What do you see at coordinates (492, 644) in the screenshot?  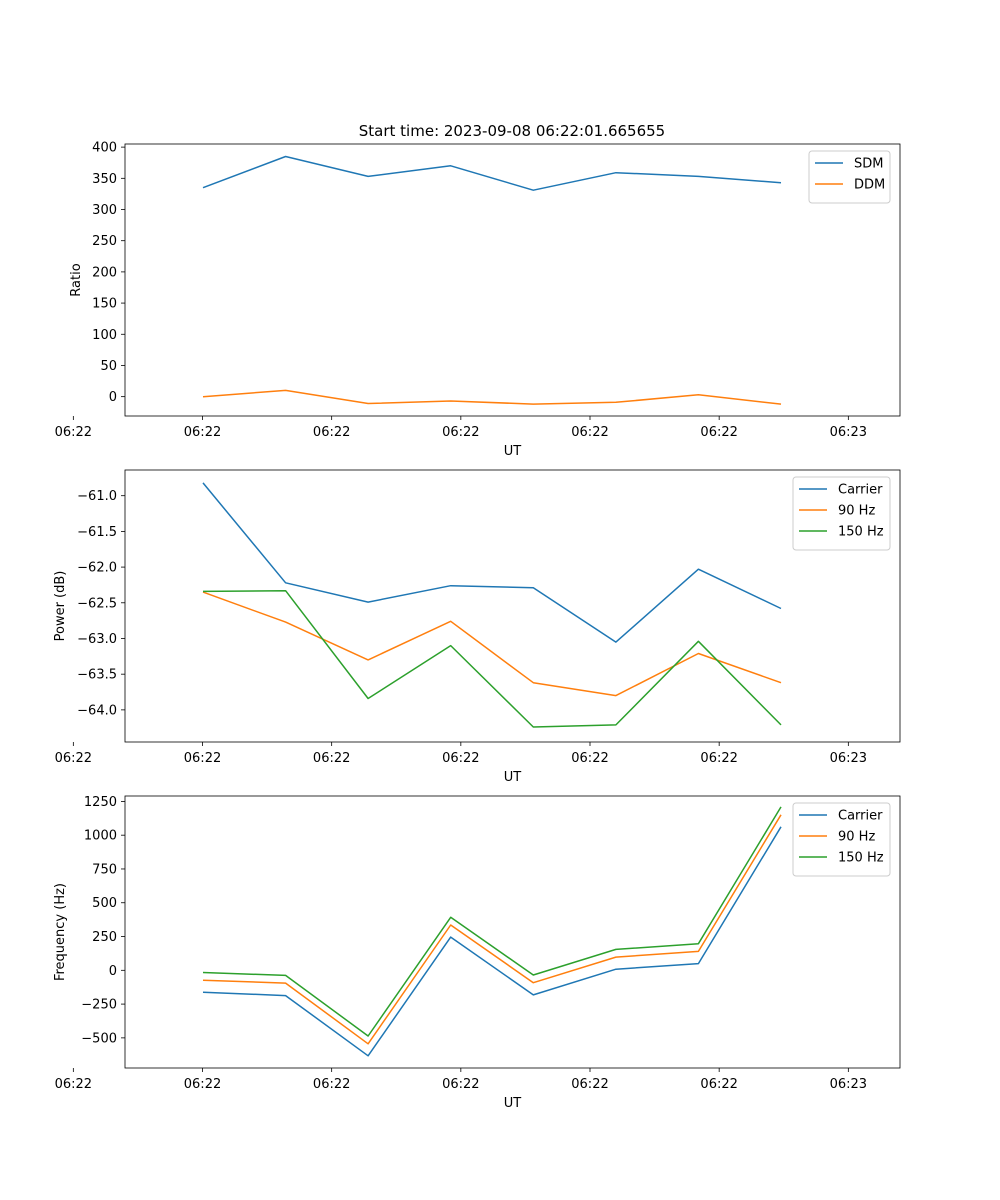 I see `power-series-90-hz-line` at bounding box center [492, 644].